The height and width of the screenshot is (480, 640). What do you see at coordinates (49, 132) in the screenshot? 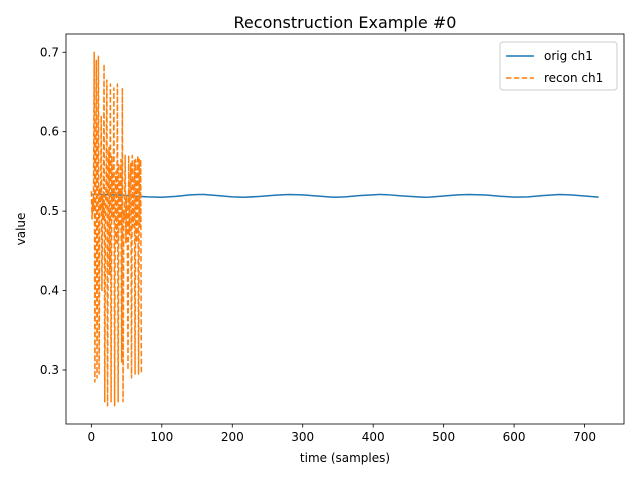
I see `y-tick-label: 0.6` at bounding box center [49, 132].